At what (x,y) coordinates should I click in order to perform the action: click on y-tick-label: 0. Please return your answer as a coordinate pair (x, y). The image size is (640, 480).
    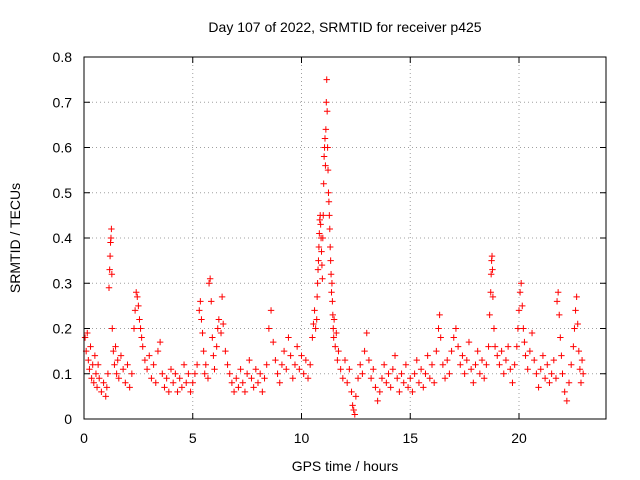
    Looking at the image, I should click on (68, 419).